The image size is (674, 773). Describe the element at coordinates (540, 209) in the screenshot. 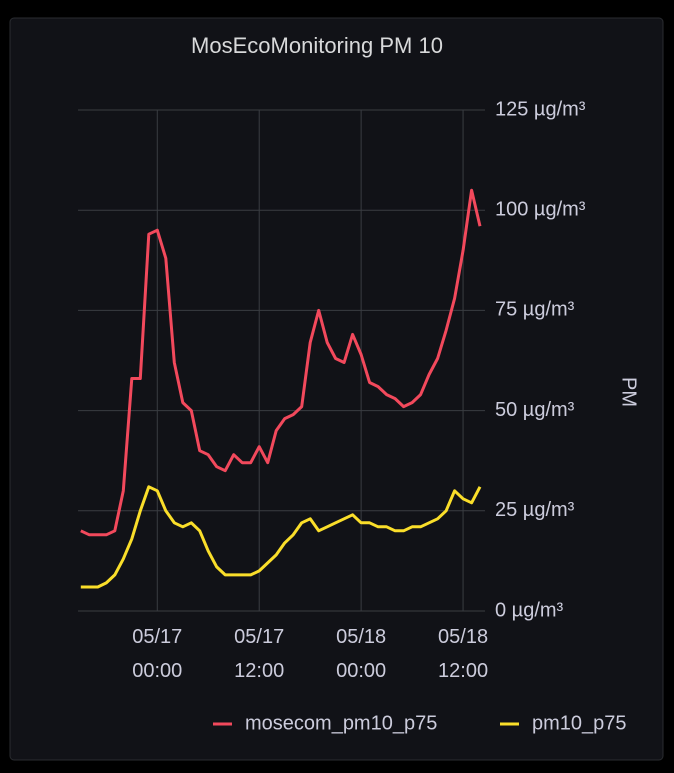

I see `y-tick-label: 100 µg/m³` at that location.